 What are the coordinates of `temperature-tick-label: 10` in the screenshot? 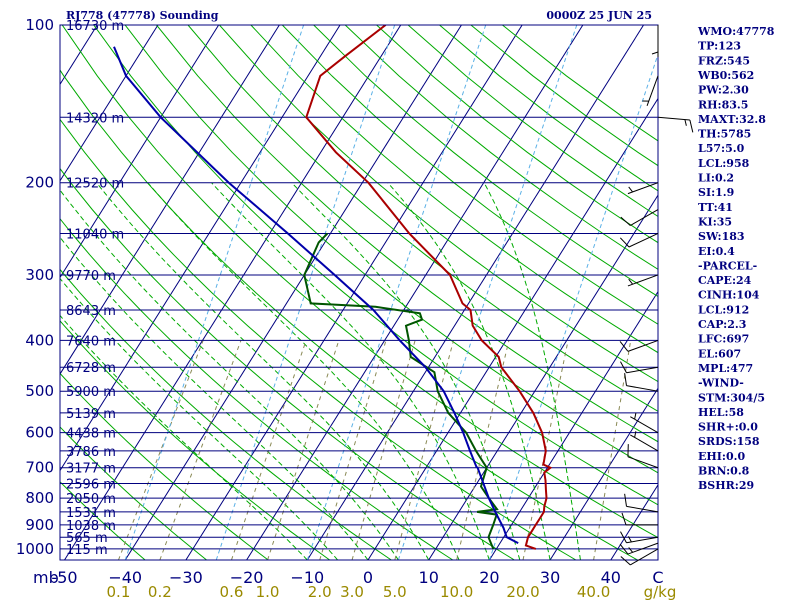 It's located at (429, 577).